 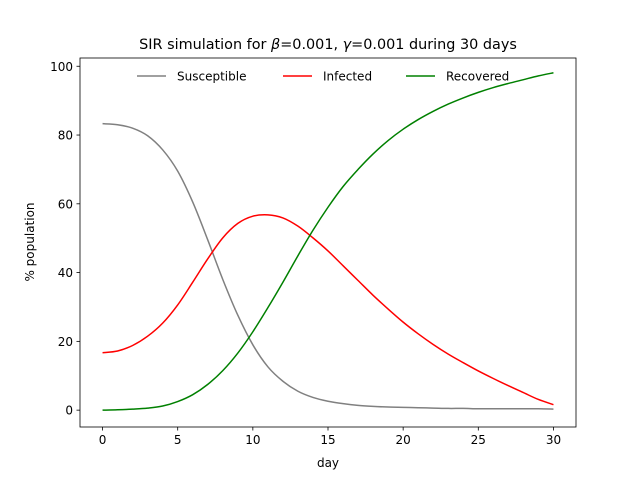 What do you see at coordinates (69, 411) in the screenshot?
I see `y-tick-label: 0` at bounding box center [69, 411].